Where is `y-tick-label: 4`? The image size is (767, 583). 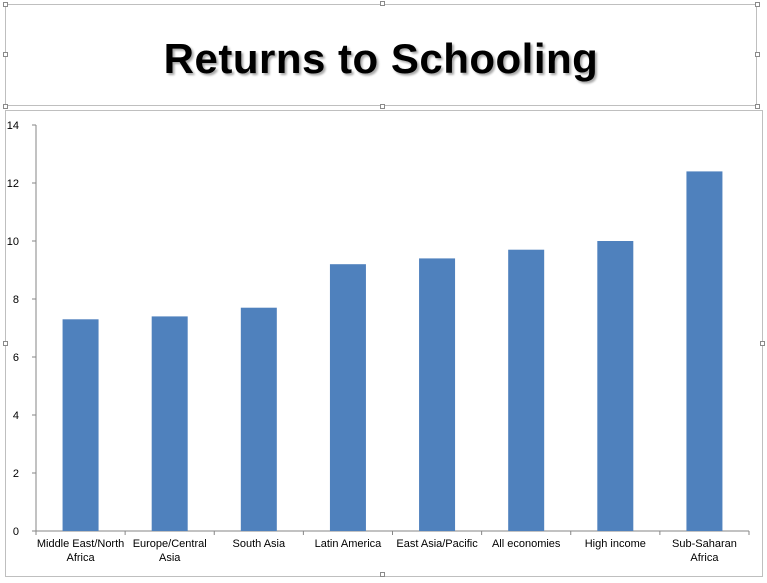
y-tick-label: 4 is located at coordinates (16, 416).